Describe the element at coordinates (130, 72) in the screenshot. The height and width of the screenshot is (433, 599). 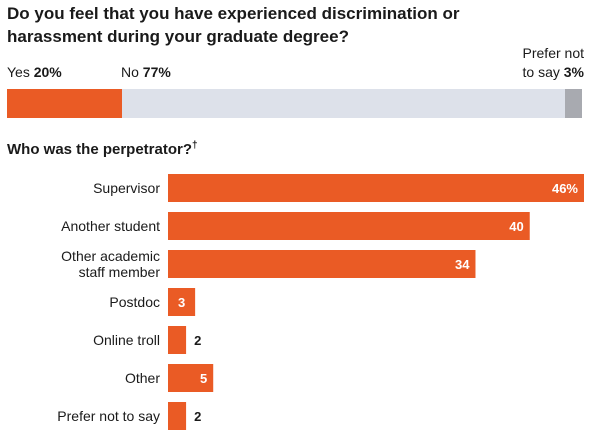
I see `legend-no-name: No` at that location.